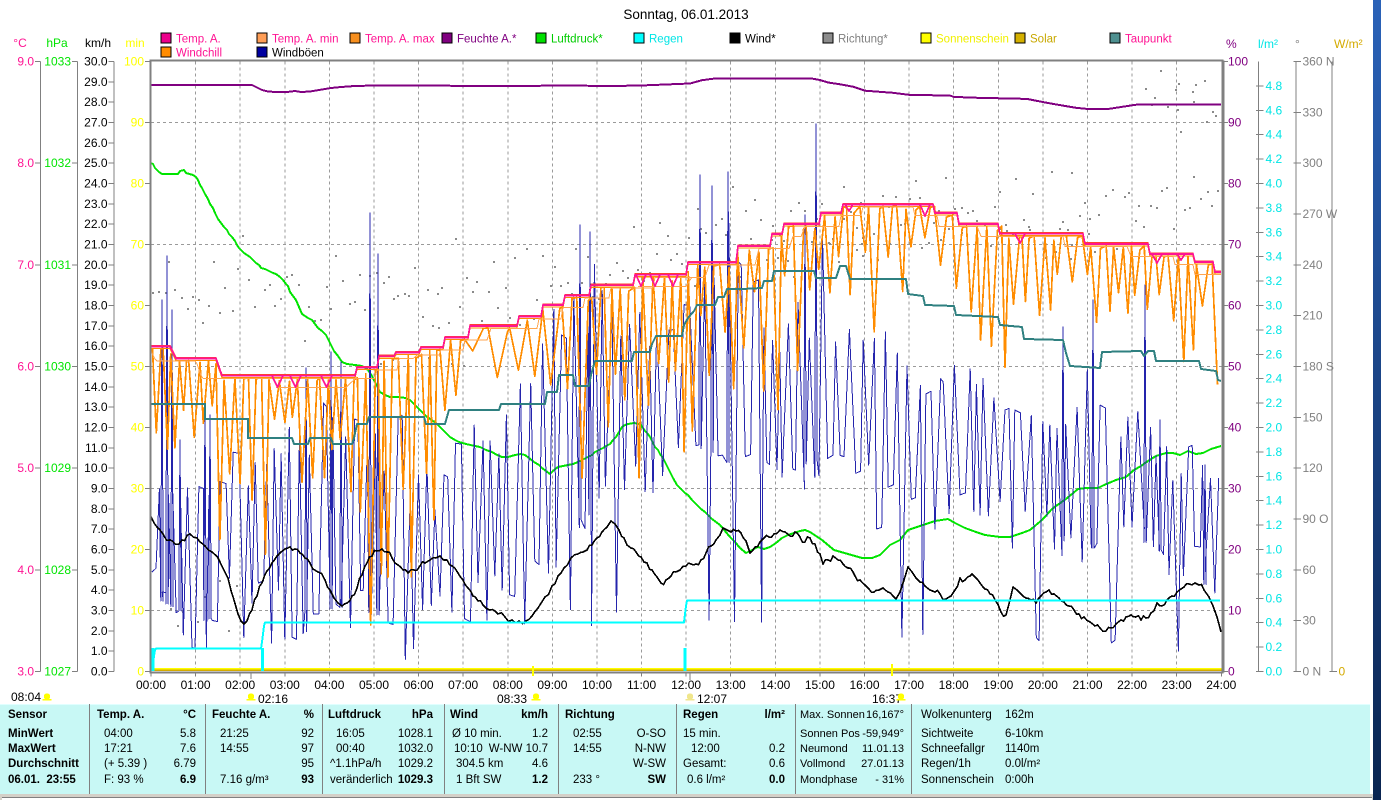  I want to click on svg-text: 08:00, so click(508, 685).